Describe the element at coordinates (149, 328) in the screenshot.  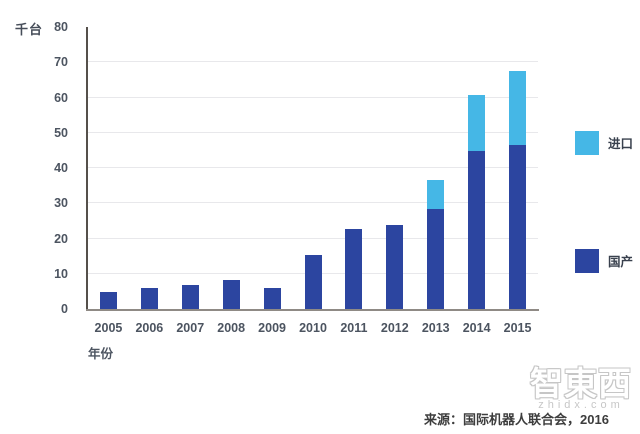
I see `x-tick-label-2006: 2006` at that location.